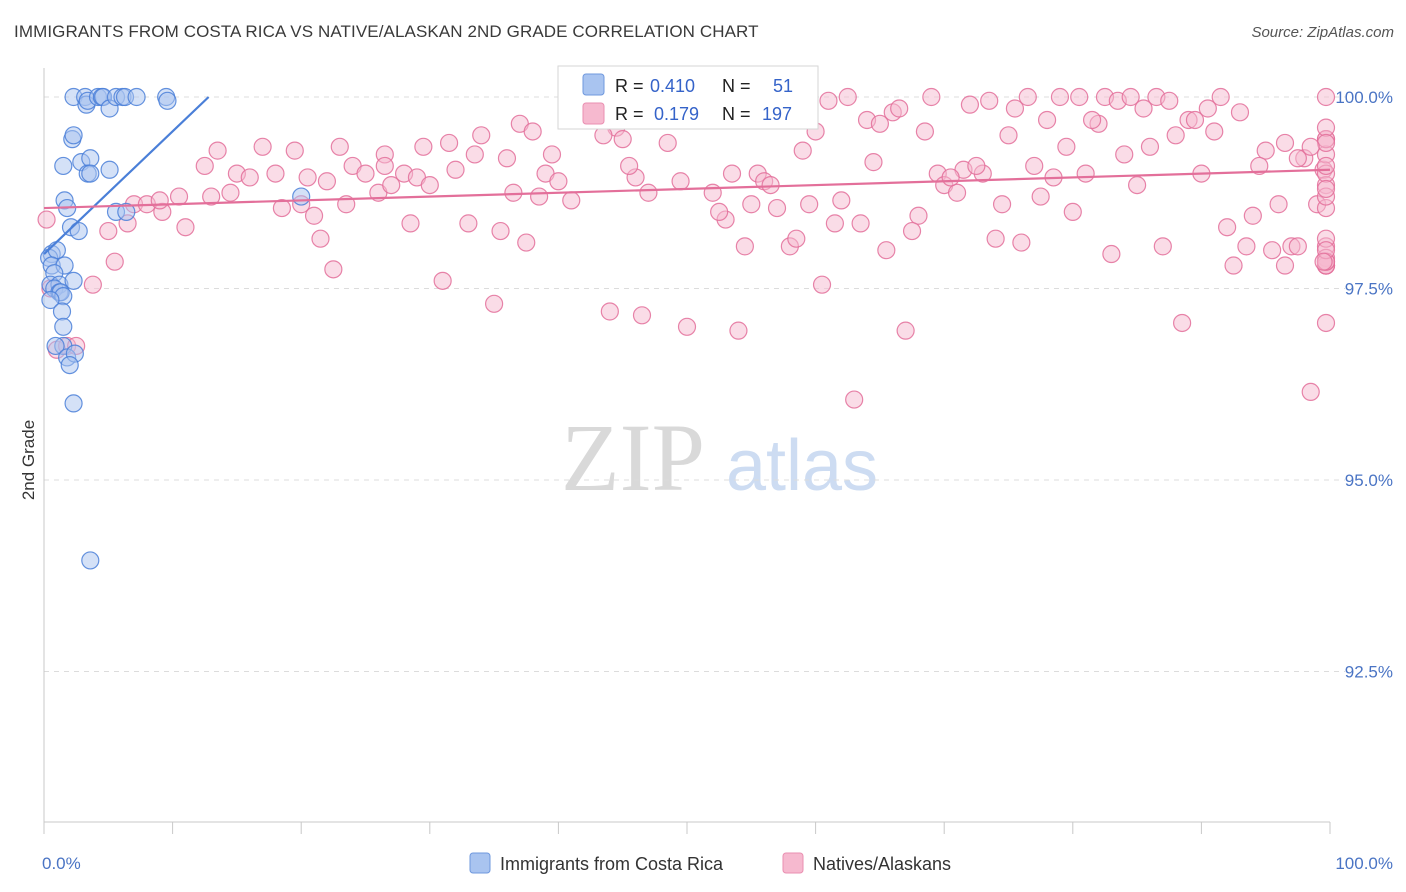 The width and height of the screenshot is (1406, 892). Describe the element at coordinates (629, 86) in the screenshot. I see `legend-r-label-1: R =` at that location.